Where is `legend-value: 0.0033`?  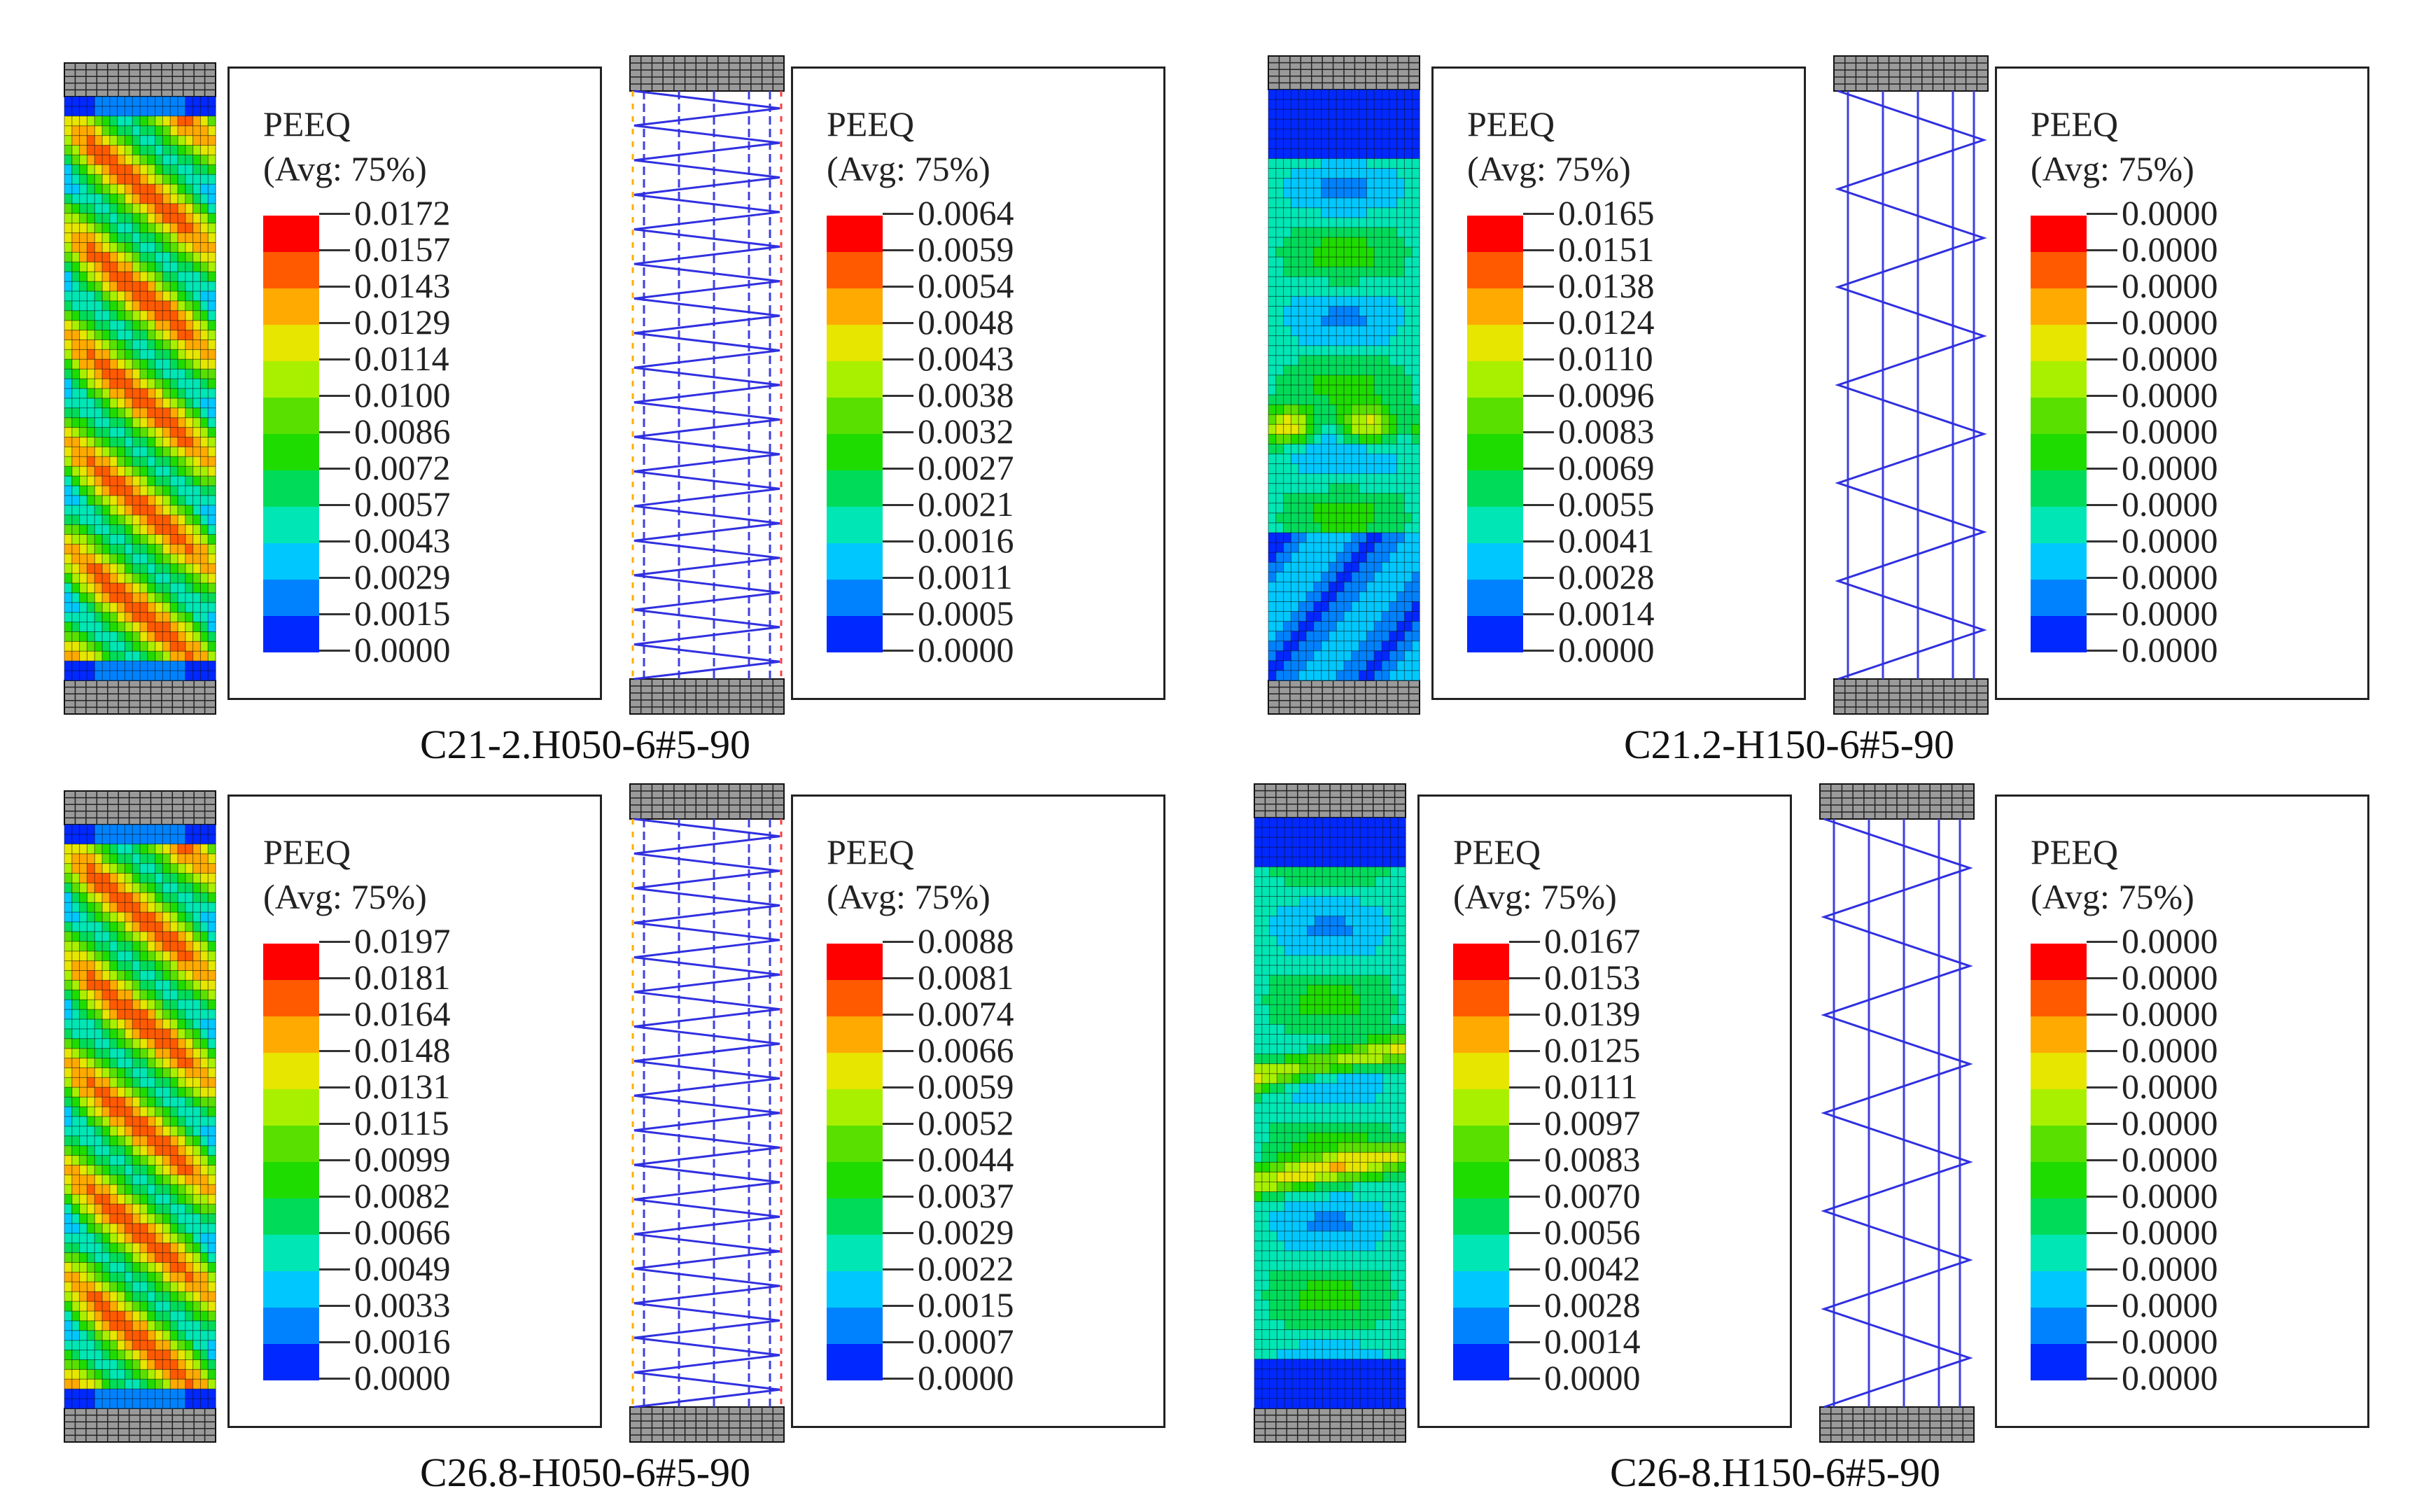
legend-value: 0.0033 is located at coordinates (402, 1305).